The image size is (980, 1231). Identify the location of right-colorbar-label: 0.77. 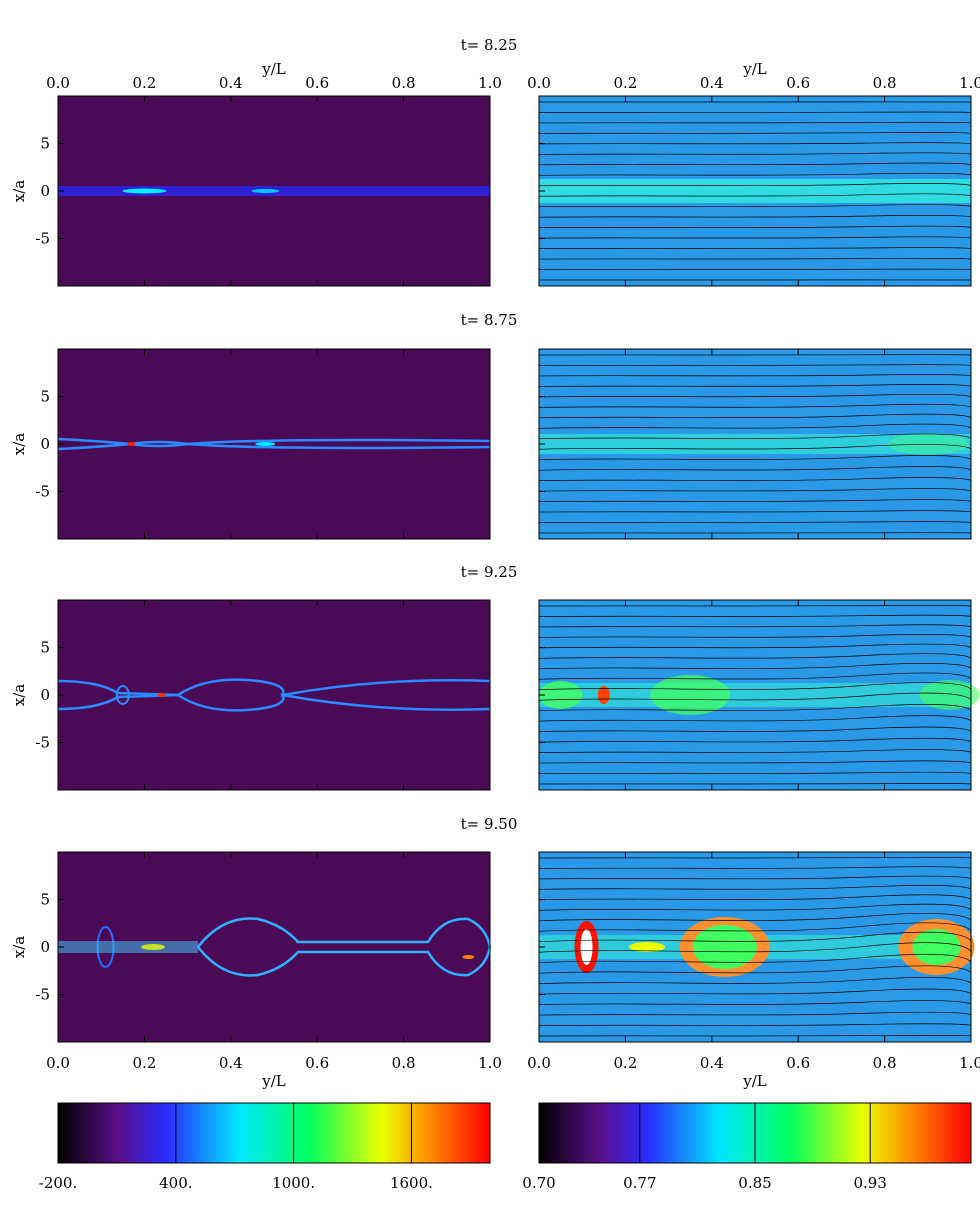
(639, 1183).